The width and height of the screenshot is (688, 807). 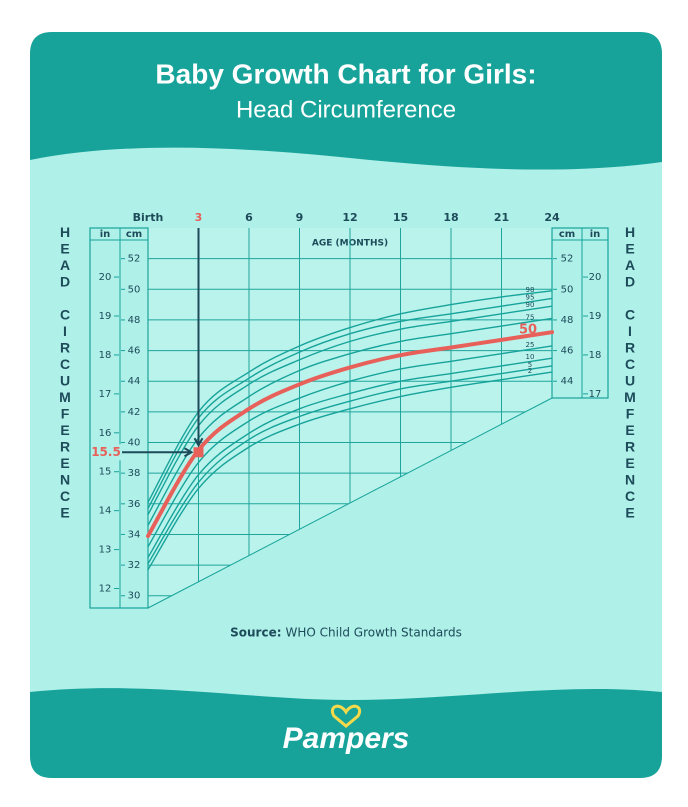 What do you see at coordinates (530, 371) in the screenshot?
I see `series-label: 2` at bounding box center [530, 371].